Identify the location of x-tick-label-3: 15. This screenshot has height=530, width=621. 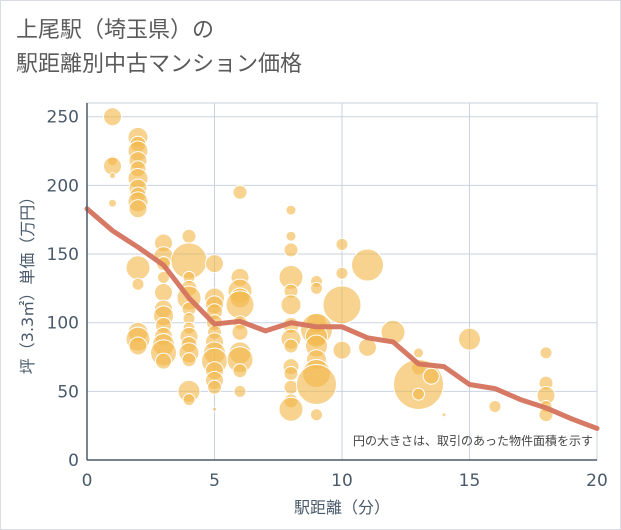
(470, 481).